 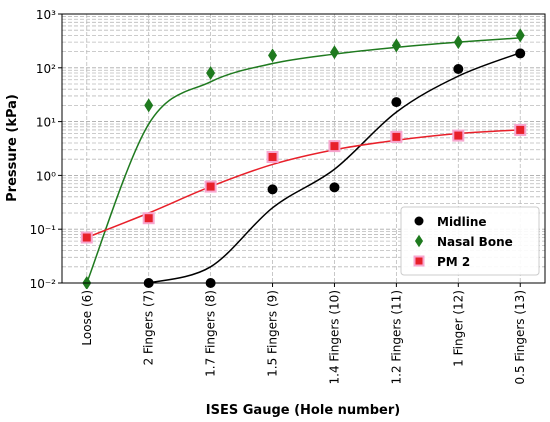 I want to click on x-tick-label: 1.7 Fingers (8), so click(x=211, y=333).